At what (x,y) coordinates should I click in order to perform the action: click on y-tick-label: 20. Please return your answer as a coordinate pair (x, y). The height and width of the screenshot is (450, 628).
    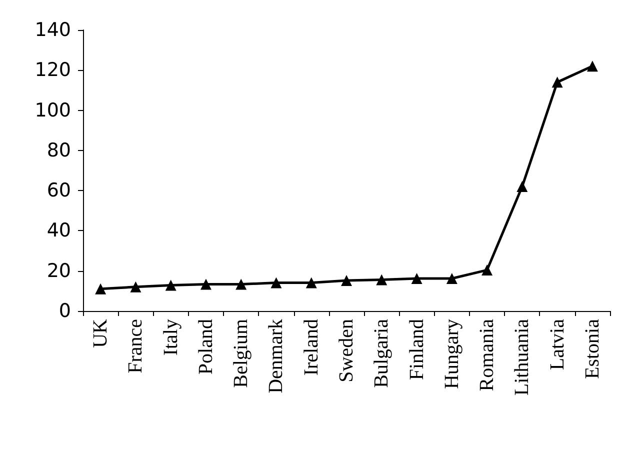
    Looking at the image, I should click on (58, 271).